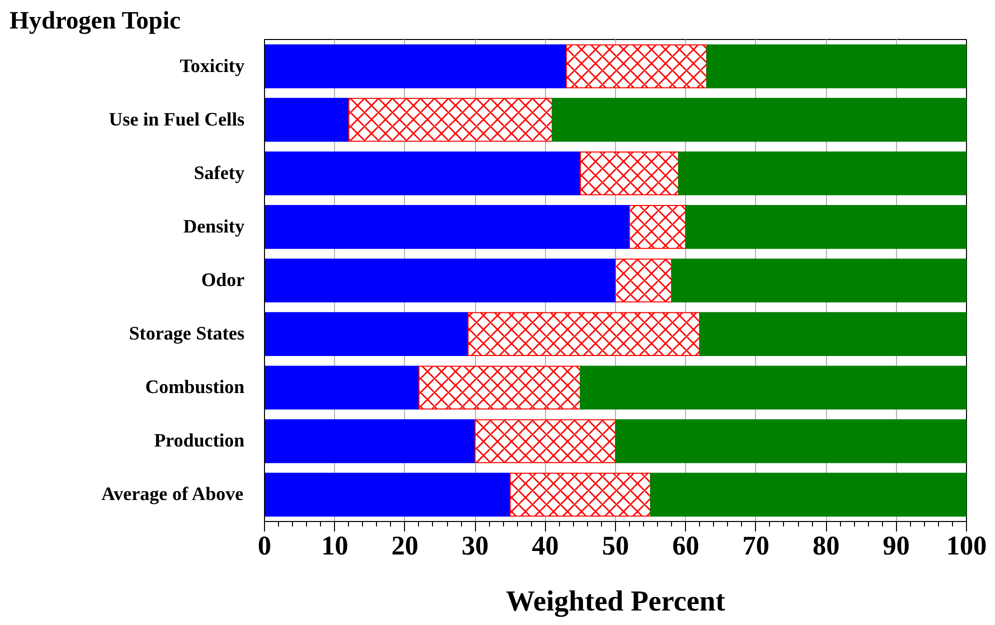  I want to click on x-tick-label: 50, so click(615, 545).